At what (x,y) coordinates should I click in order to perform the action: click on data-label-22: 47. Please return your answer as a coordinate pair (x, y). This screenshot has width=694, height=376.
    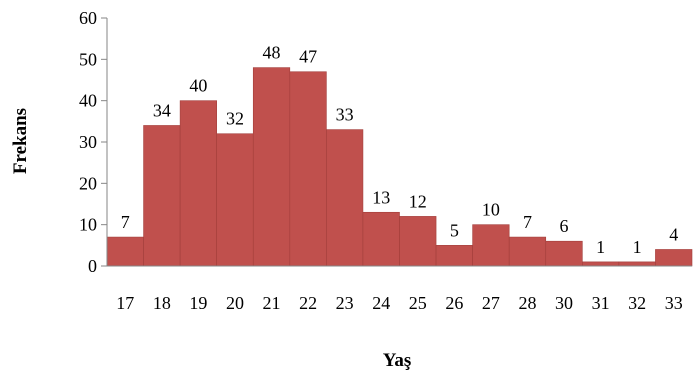
    Looking at the image, I should click on (308, 57).